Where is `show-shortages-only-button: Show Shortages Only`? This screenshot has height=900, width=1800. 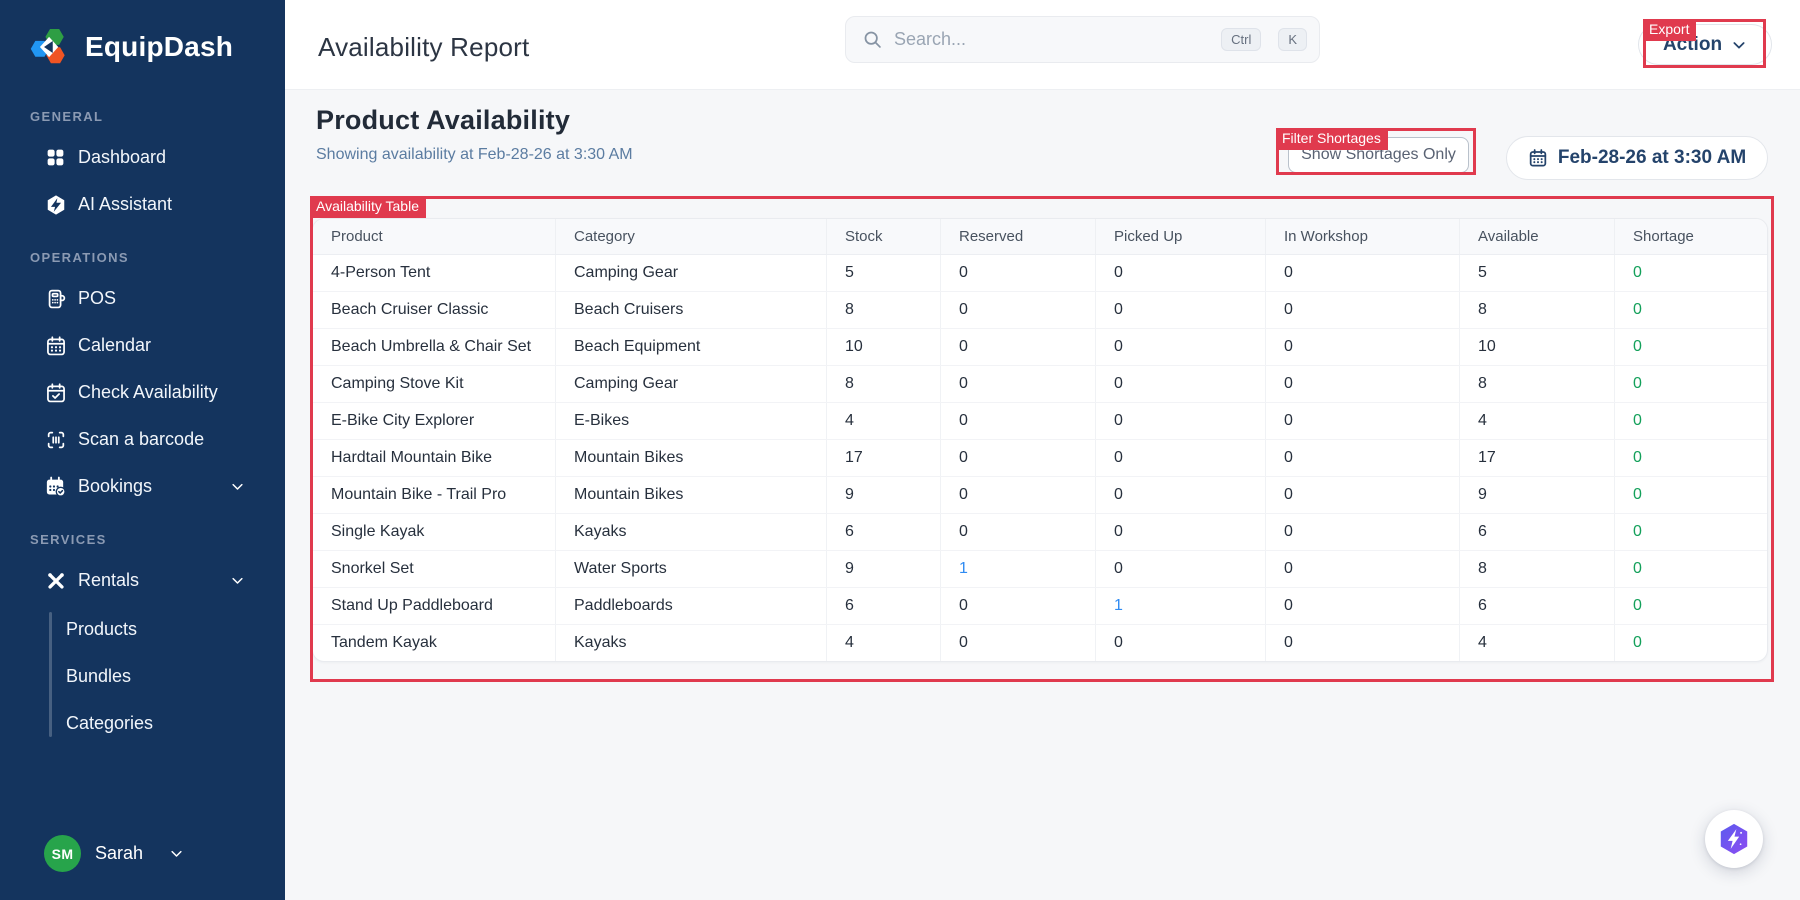
show-shortages-only-button: Show Shortages Only is located at coordinates (1378, 155).